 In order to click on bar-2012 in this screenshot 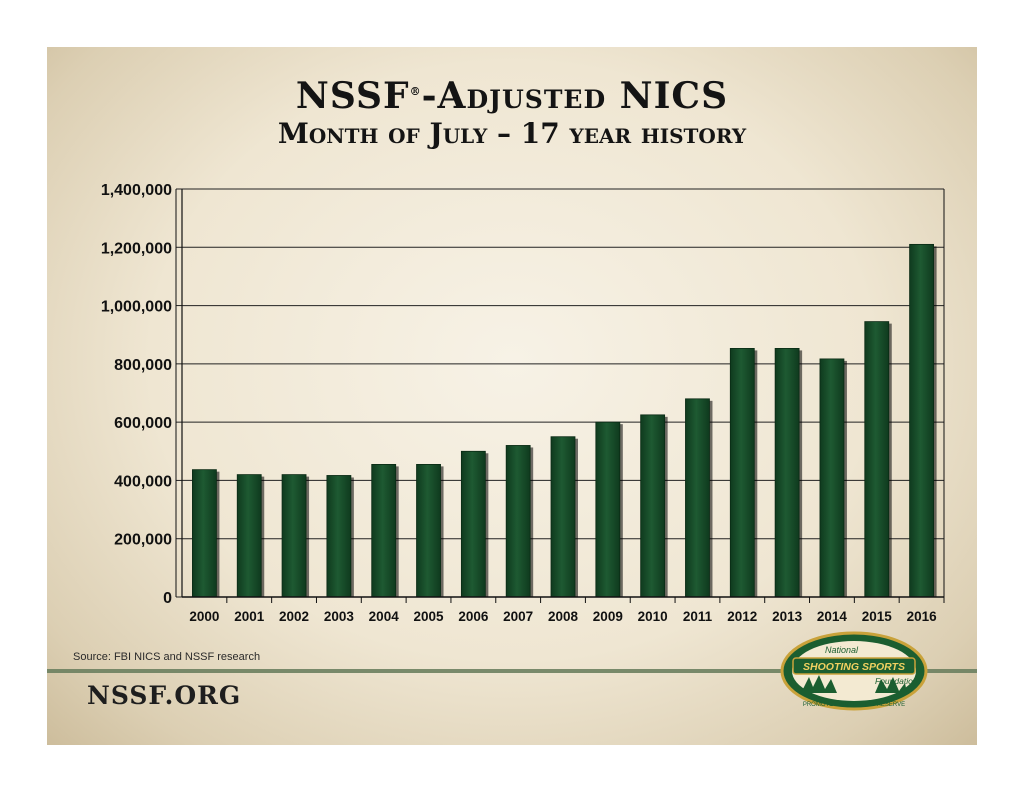, I will do `click(742, 473)`.